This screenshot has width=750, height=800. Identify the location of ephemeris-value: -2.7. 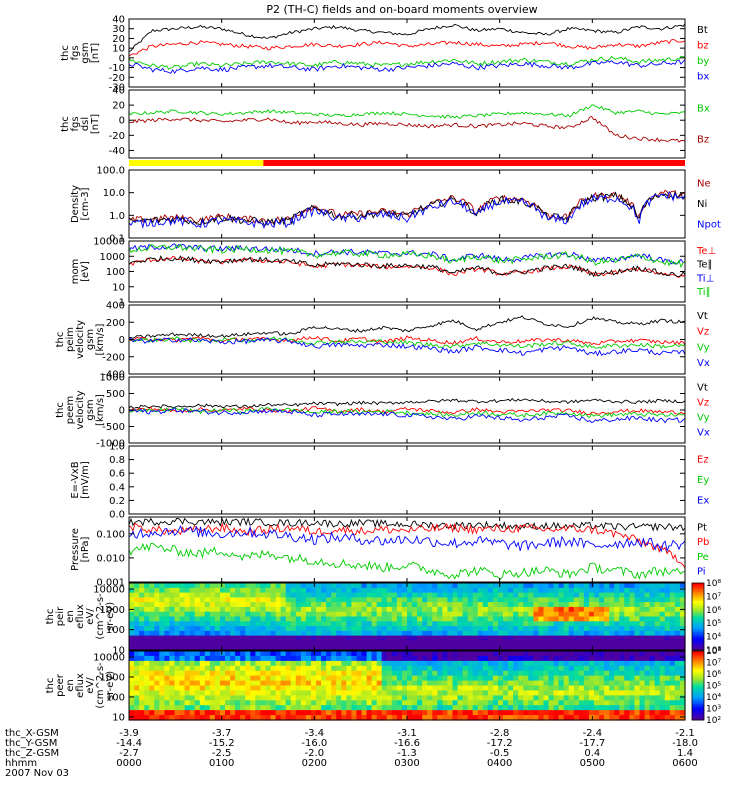
(129, 753).